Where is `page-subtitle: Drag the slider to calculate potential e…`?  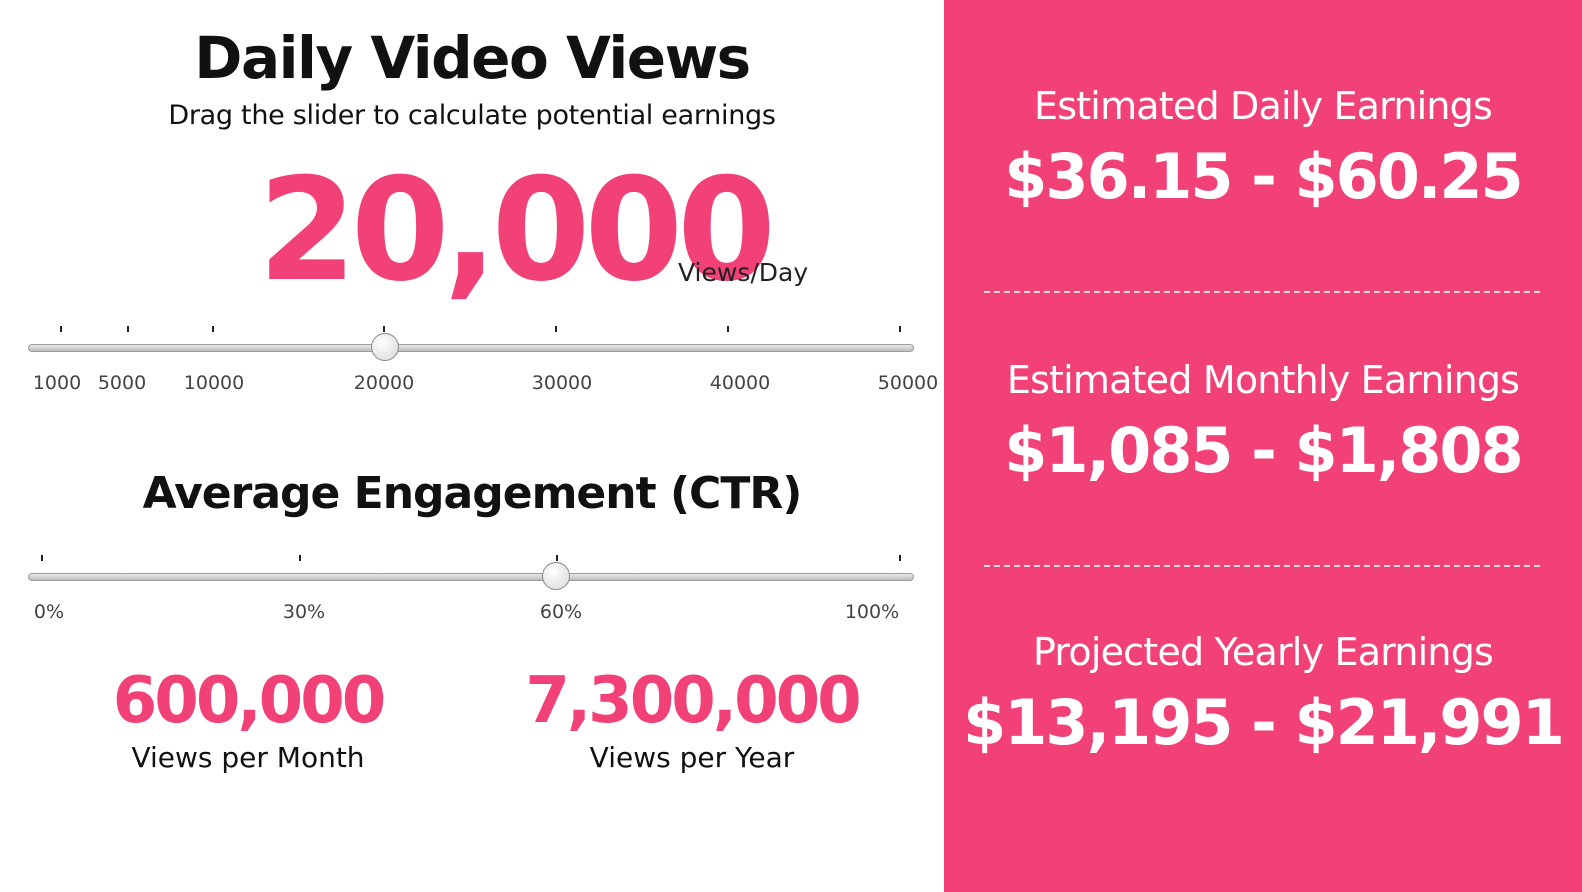 page-subtitle: Drag the slider to calculate potential e… is located at coordinates (472, 115).